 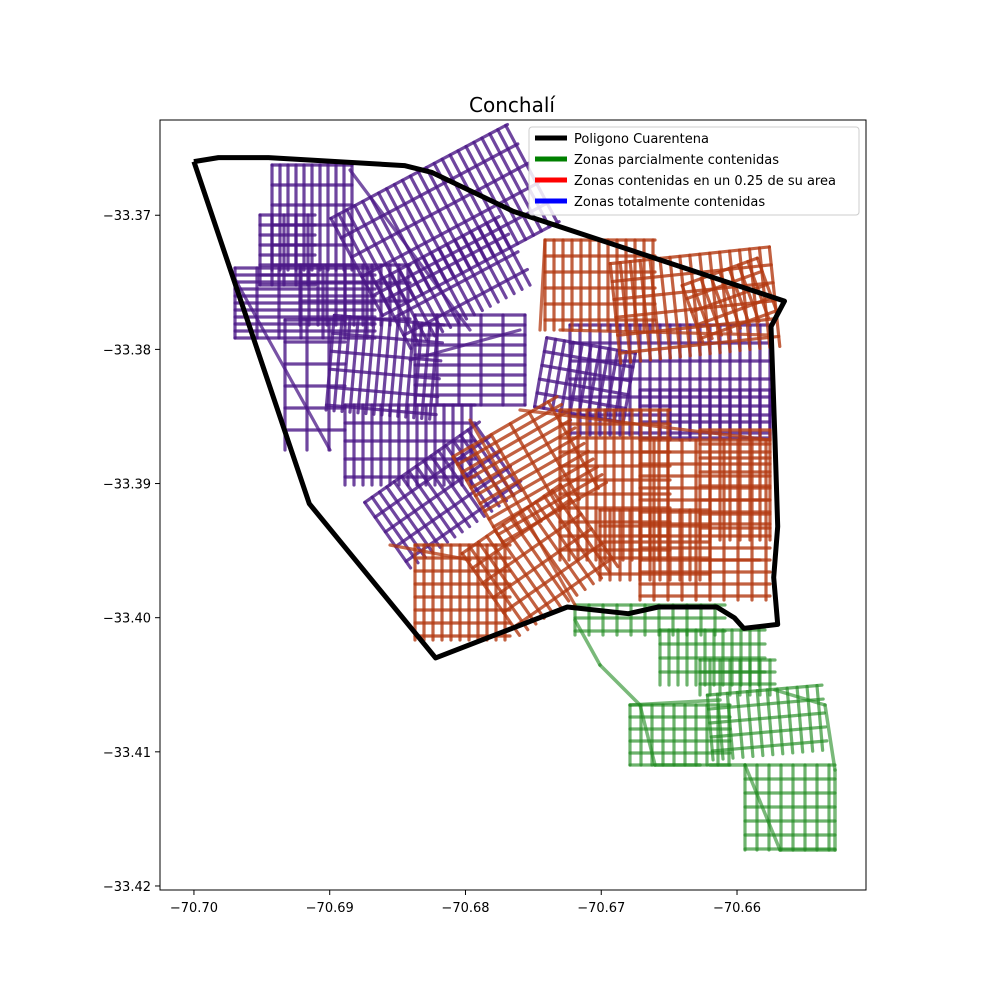 What do you see at coordinates (127, 619) in the screenshot?
I see `y-tick-label-3: −33.40` at bounding box center [127, 619].